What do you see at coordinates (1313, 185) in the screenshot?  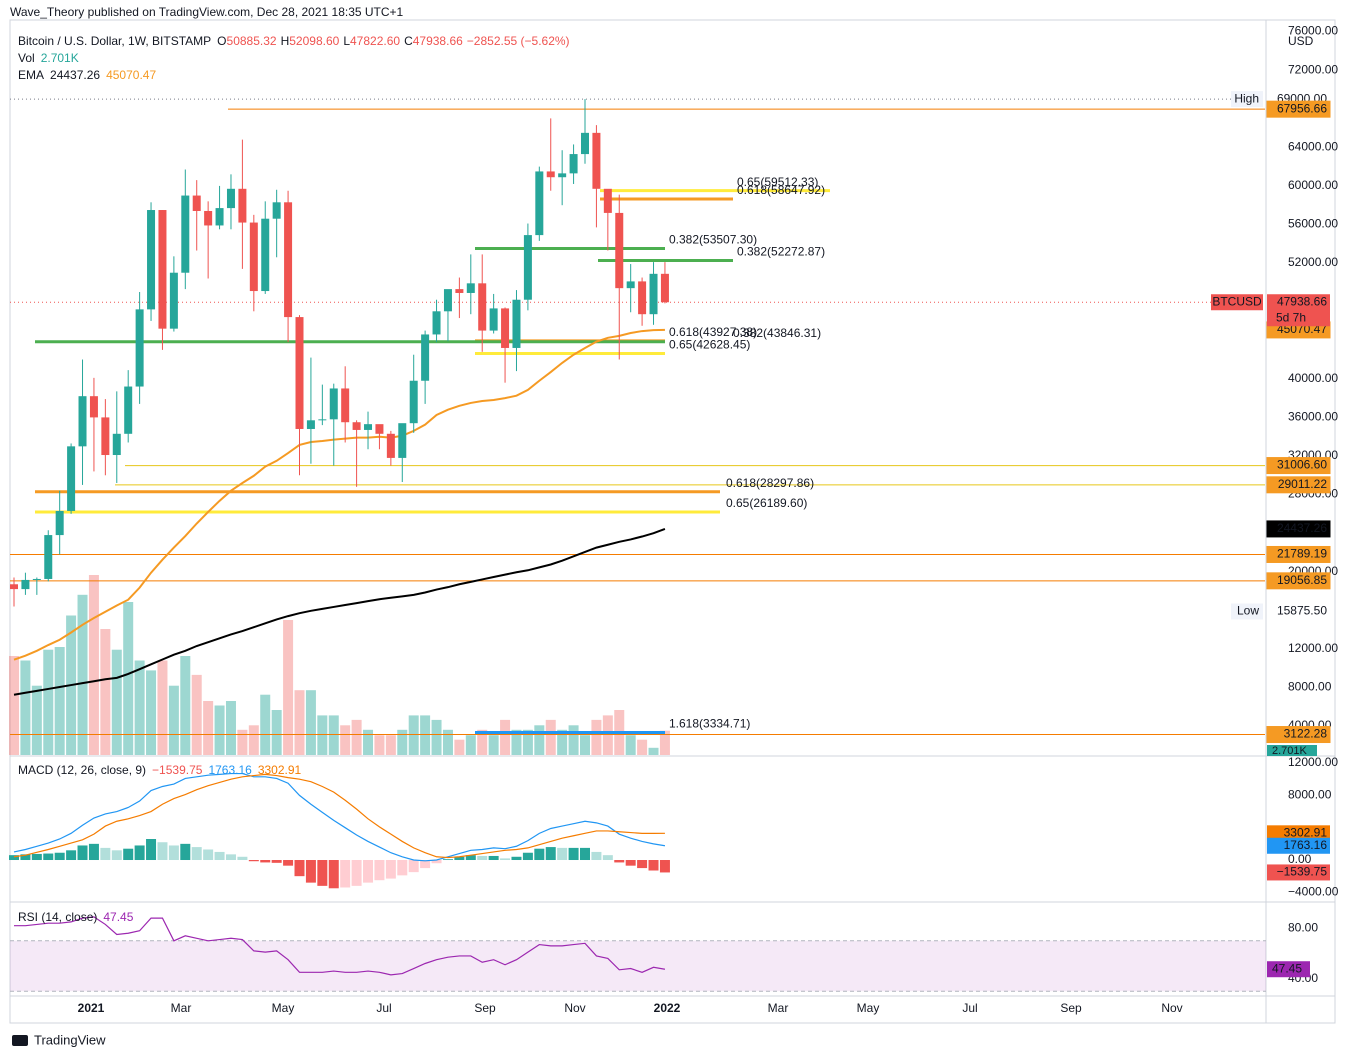 I see `y-tick-label: 60000.00` at bounding box center [1313, 185].